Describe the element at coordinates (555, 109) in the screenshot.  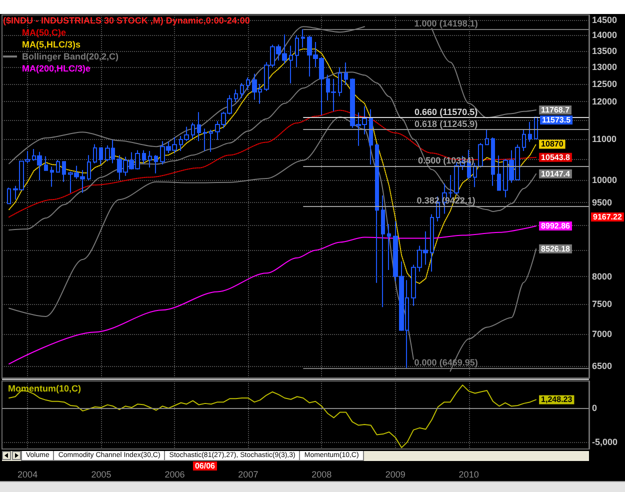
I see `data-label: 11768.7` at that location.